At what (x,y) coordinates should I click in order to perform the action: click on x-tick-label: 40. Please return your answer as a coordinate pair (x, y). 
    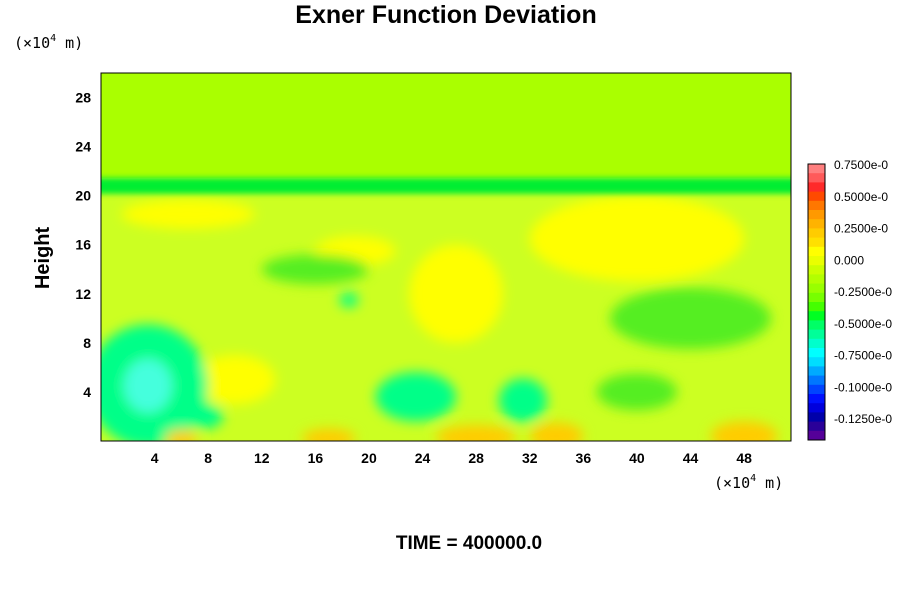
    Looking at the image, I should click on (637, 458).